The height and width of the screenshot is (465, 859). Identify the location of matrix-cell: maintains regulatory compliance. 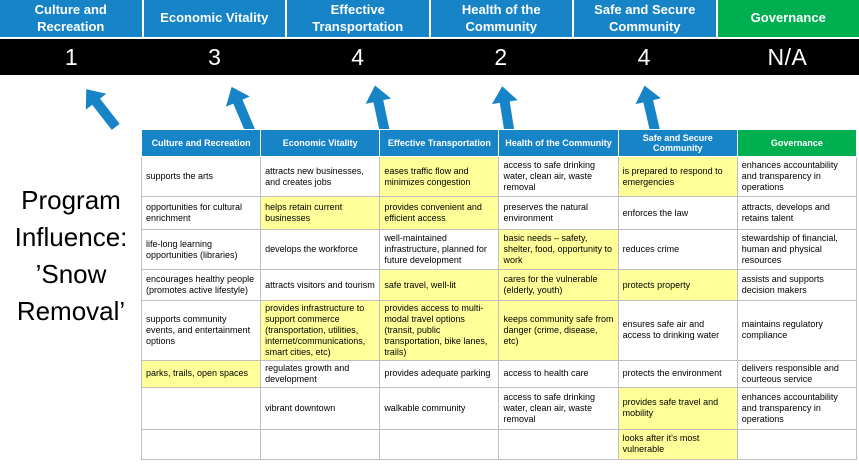
(797, 330).